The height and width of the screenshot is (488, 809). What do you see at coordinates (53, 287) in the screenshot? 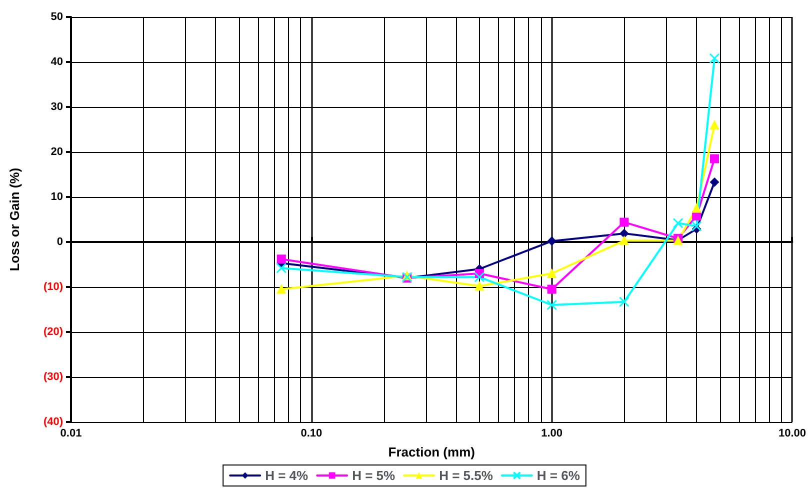
I see `y-tick-label: (10)` at bounding box center [53, 287].